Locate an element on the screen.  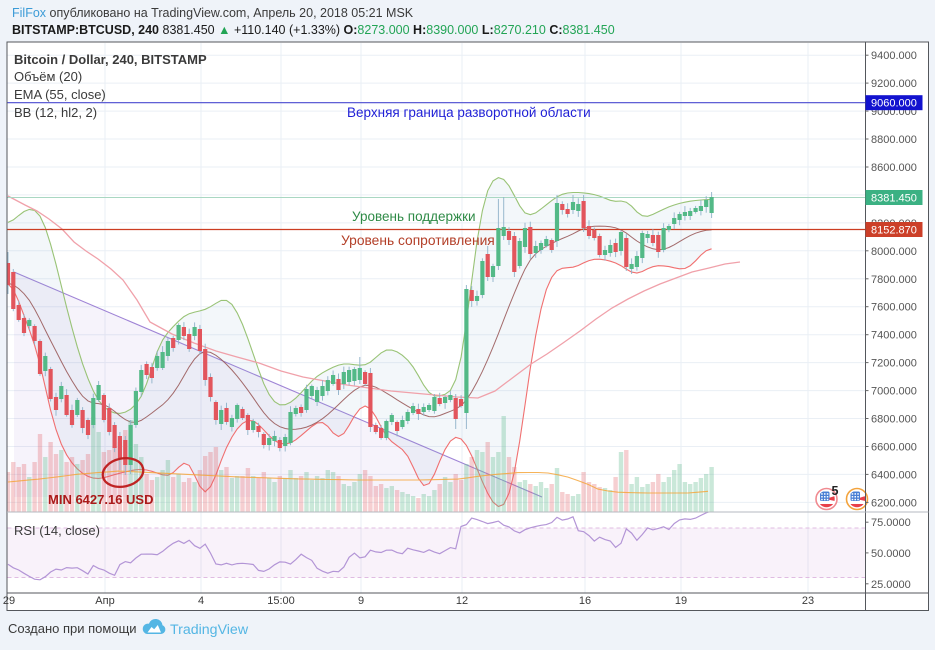
svg-text: 8800.000 is located at coordinates (894, 140).